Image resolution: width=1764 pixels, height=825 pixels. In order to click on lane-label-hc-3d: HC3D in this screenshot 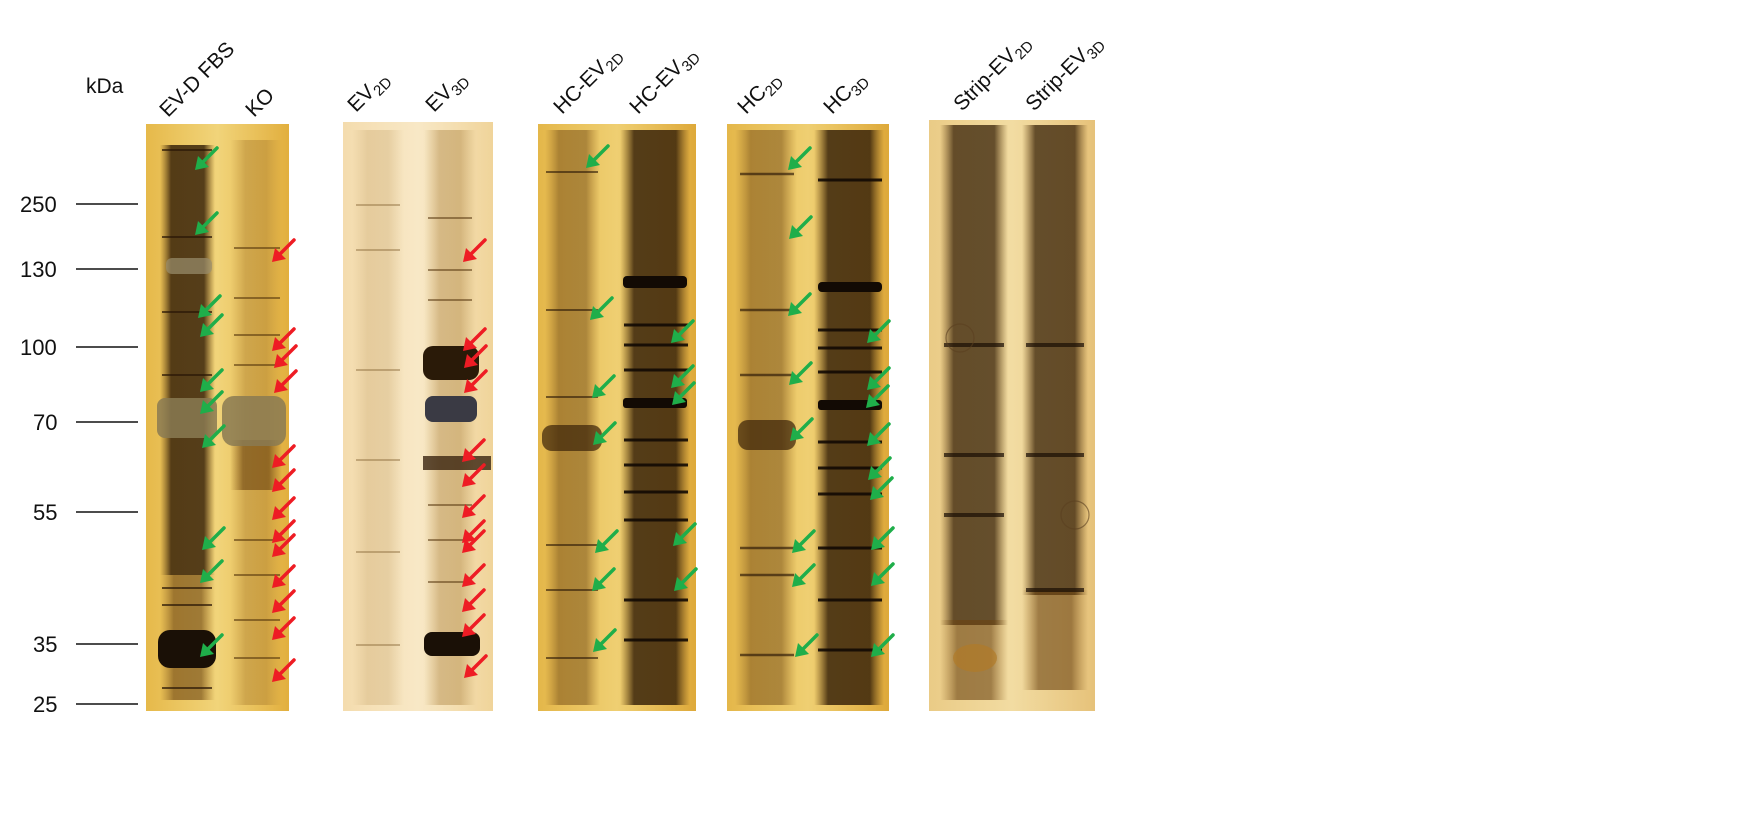, I will do `click(846, 94)`.